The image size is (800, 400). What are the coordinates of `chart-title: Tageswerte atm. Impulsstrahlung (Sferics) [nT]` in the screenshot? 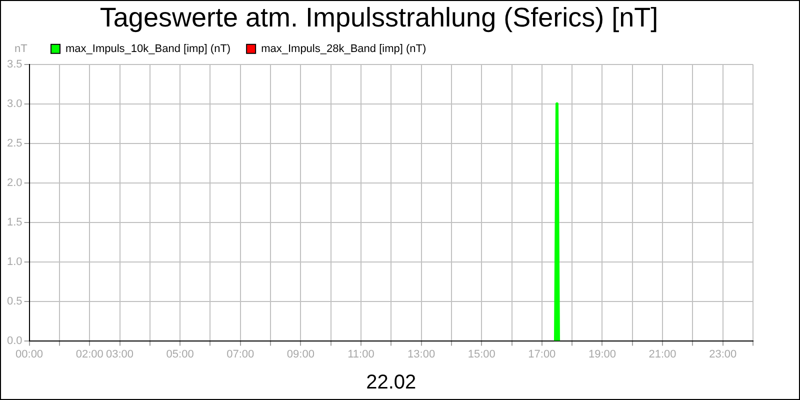 It's located at (379, 17).